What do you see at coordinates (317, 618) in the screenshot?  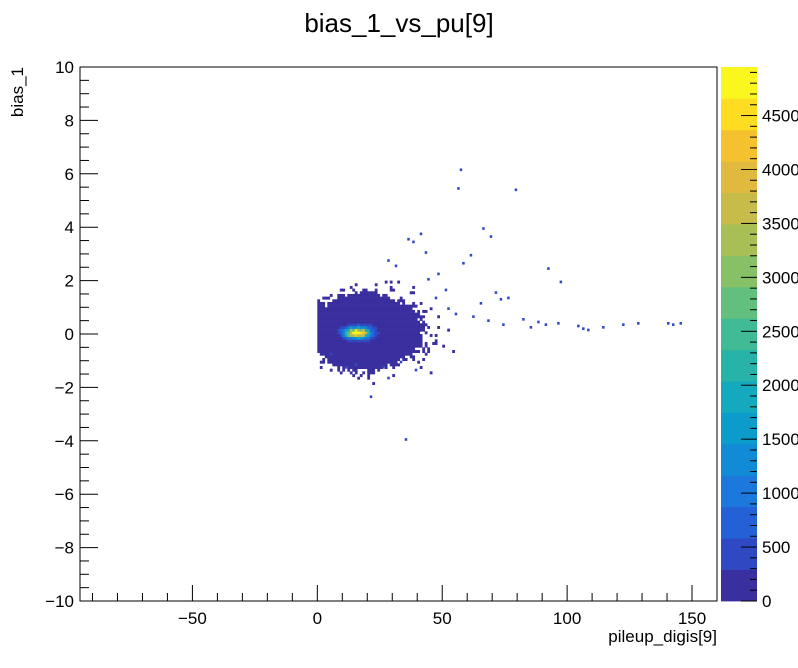 I see `x-tick-label: 0` at bounding box center [317, 618].